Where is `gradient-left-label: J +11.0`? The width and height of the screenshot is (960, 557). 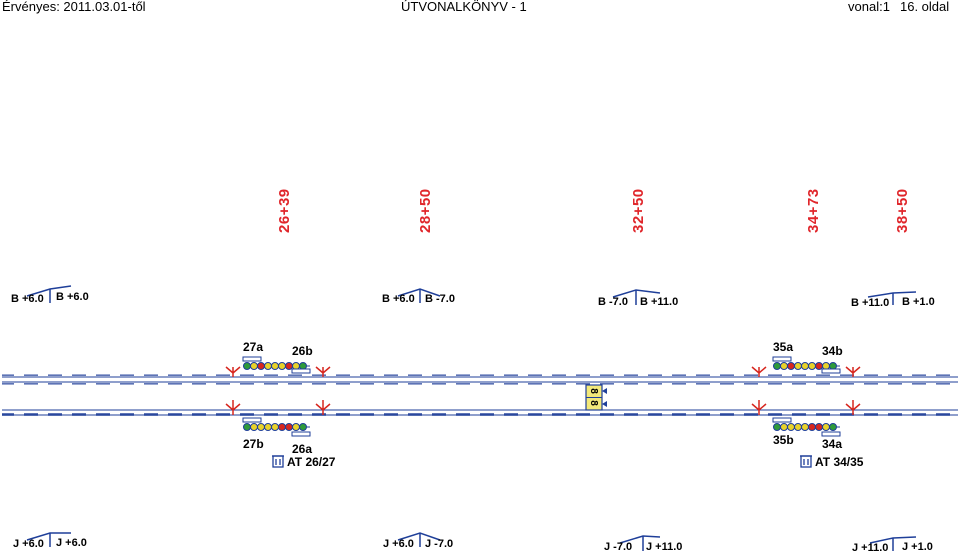
gradient-left-label: J +11.0 is located at coordinates (870, 548).